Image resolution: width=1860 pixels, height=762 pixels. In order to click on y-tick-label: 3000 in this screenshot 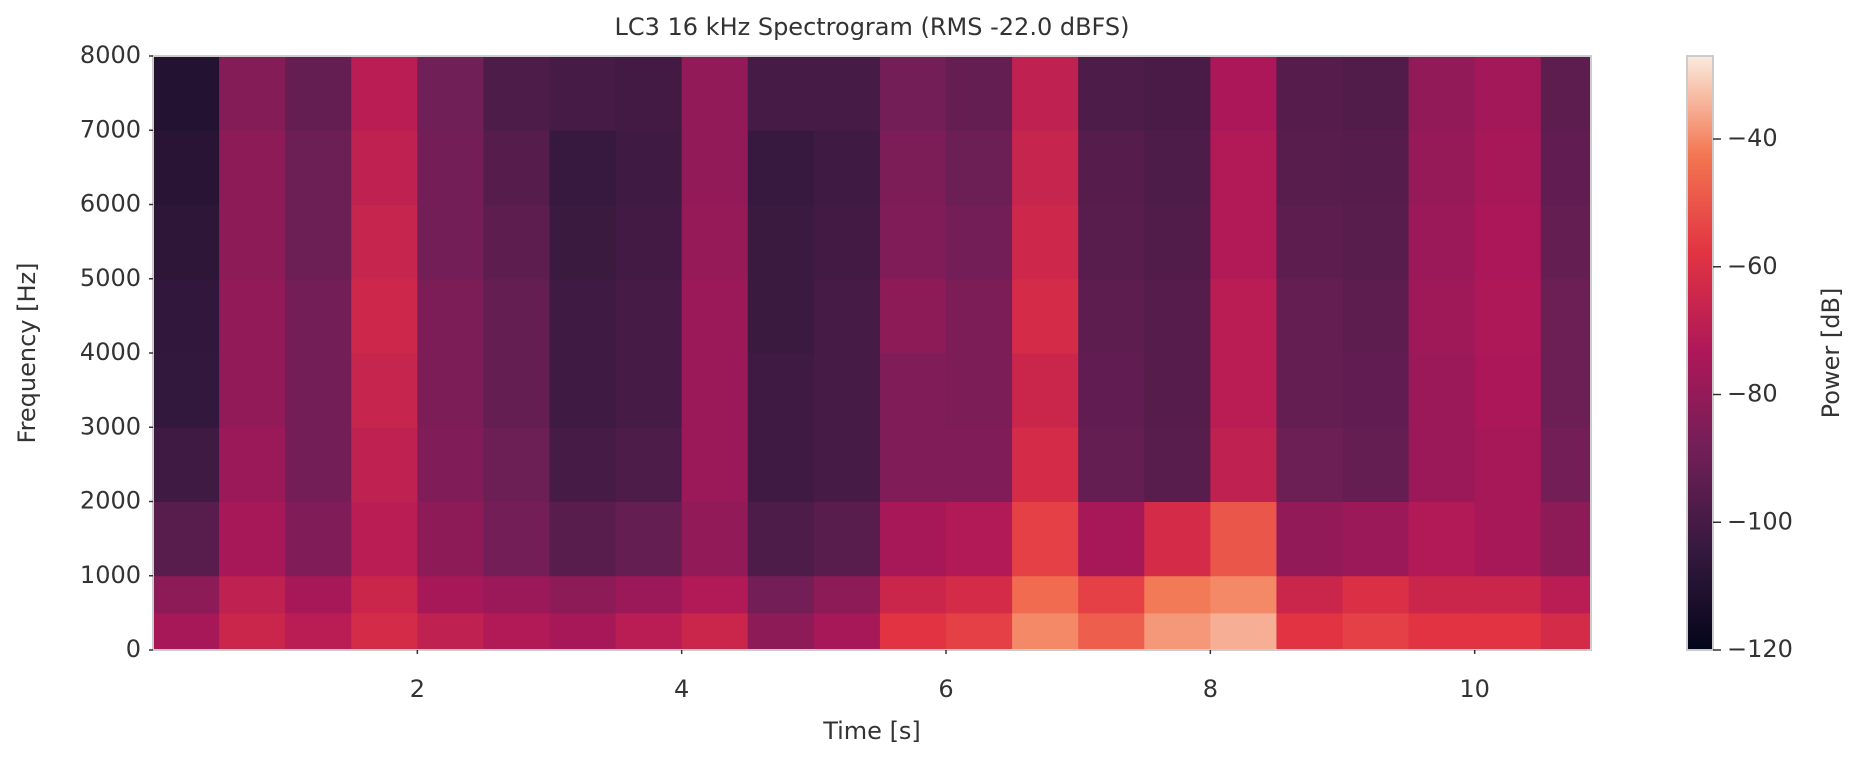, I will do `click(110, 426)`.